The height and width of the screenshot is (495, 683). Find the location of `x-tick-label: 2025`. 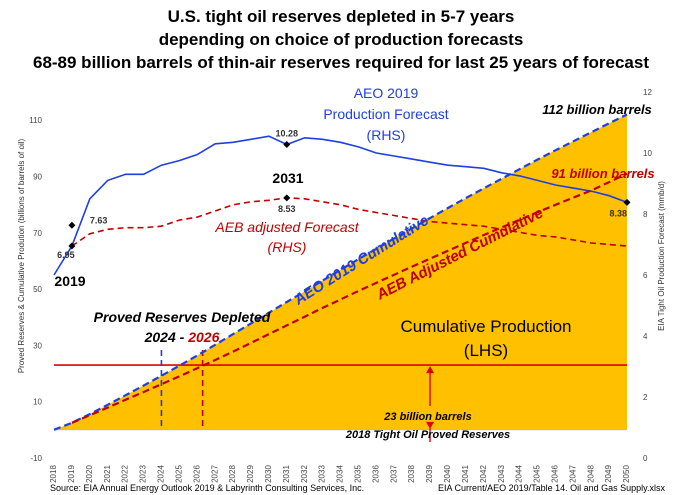

x-tick-label: 2025 is located at coordinates (178, 474).